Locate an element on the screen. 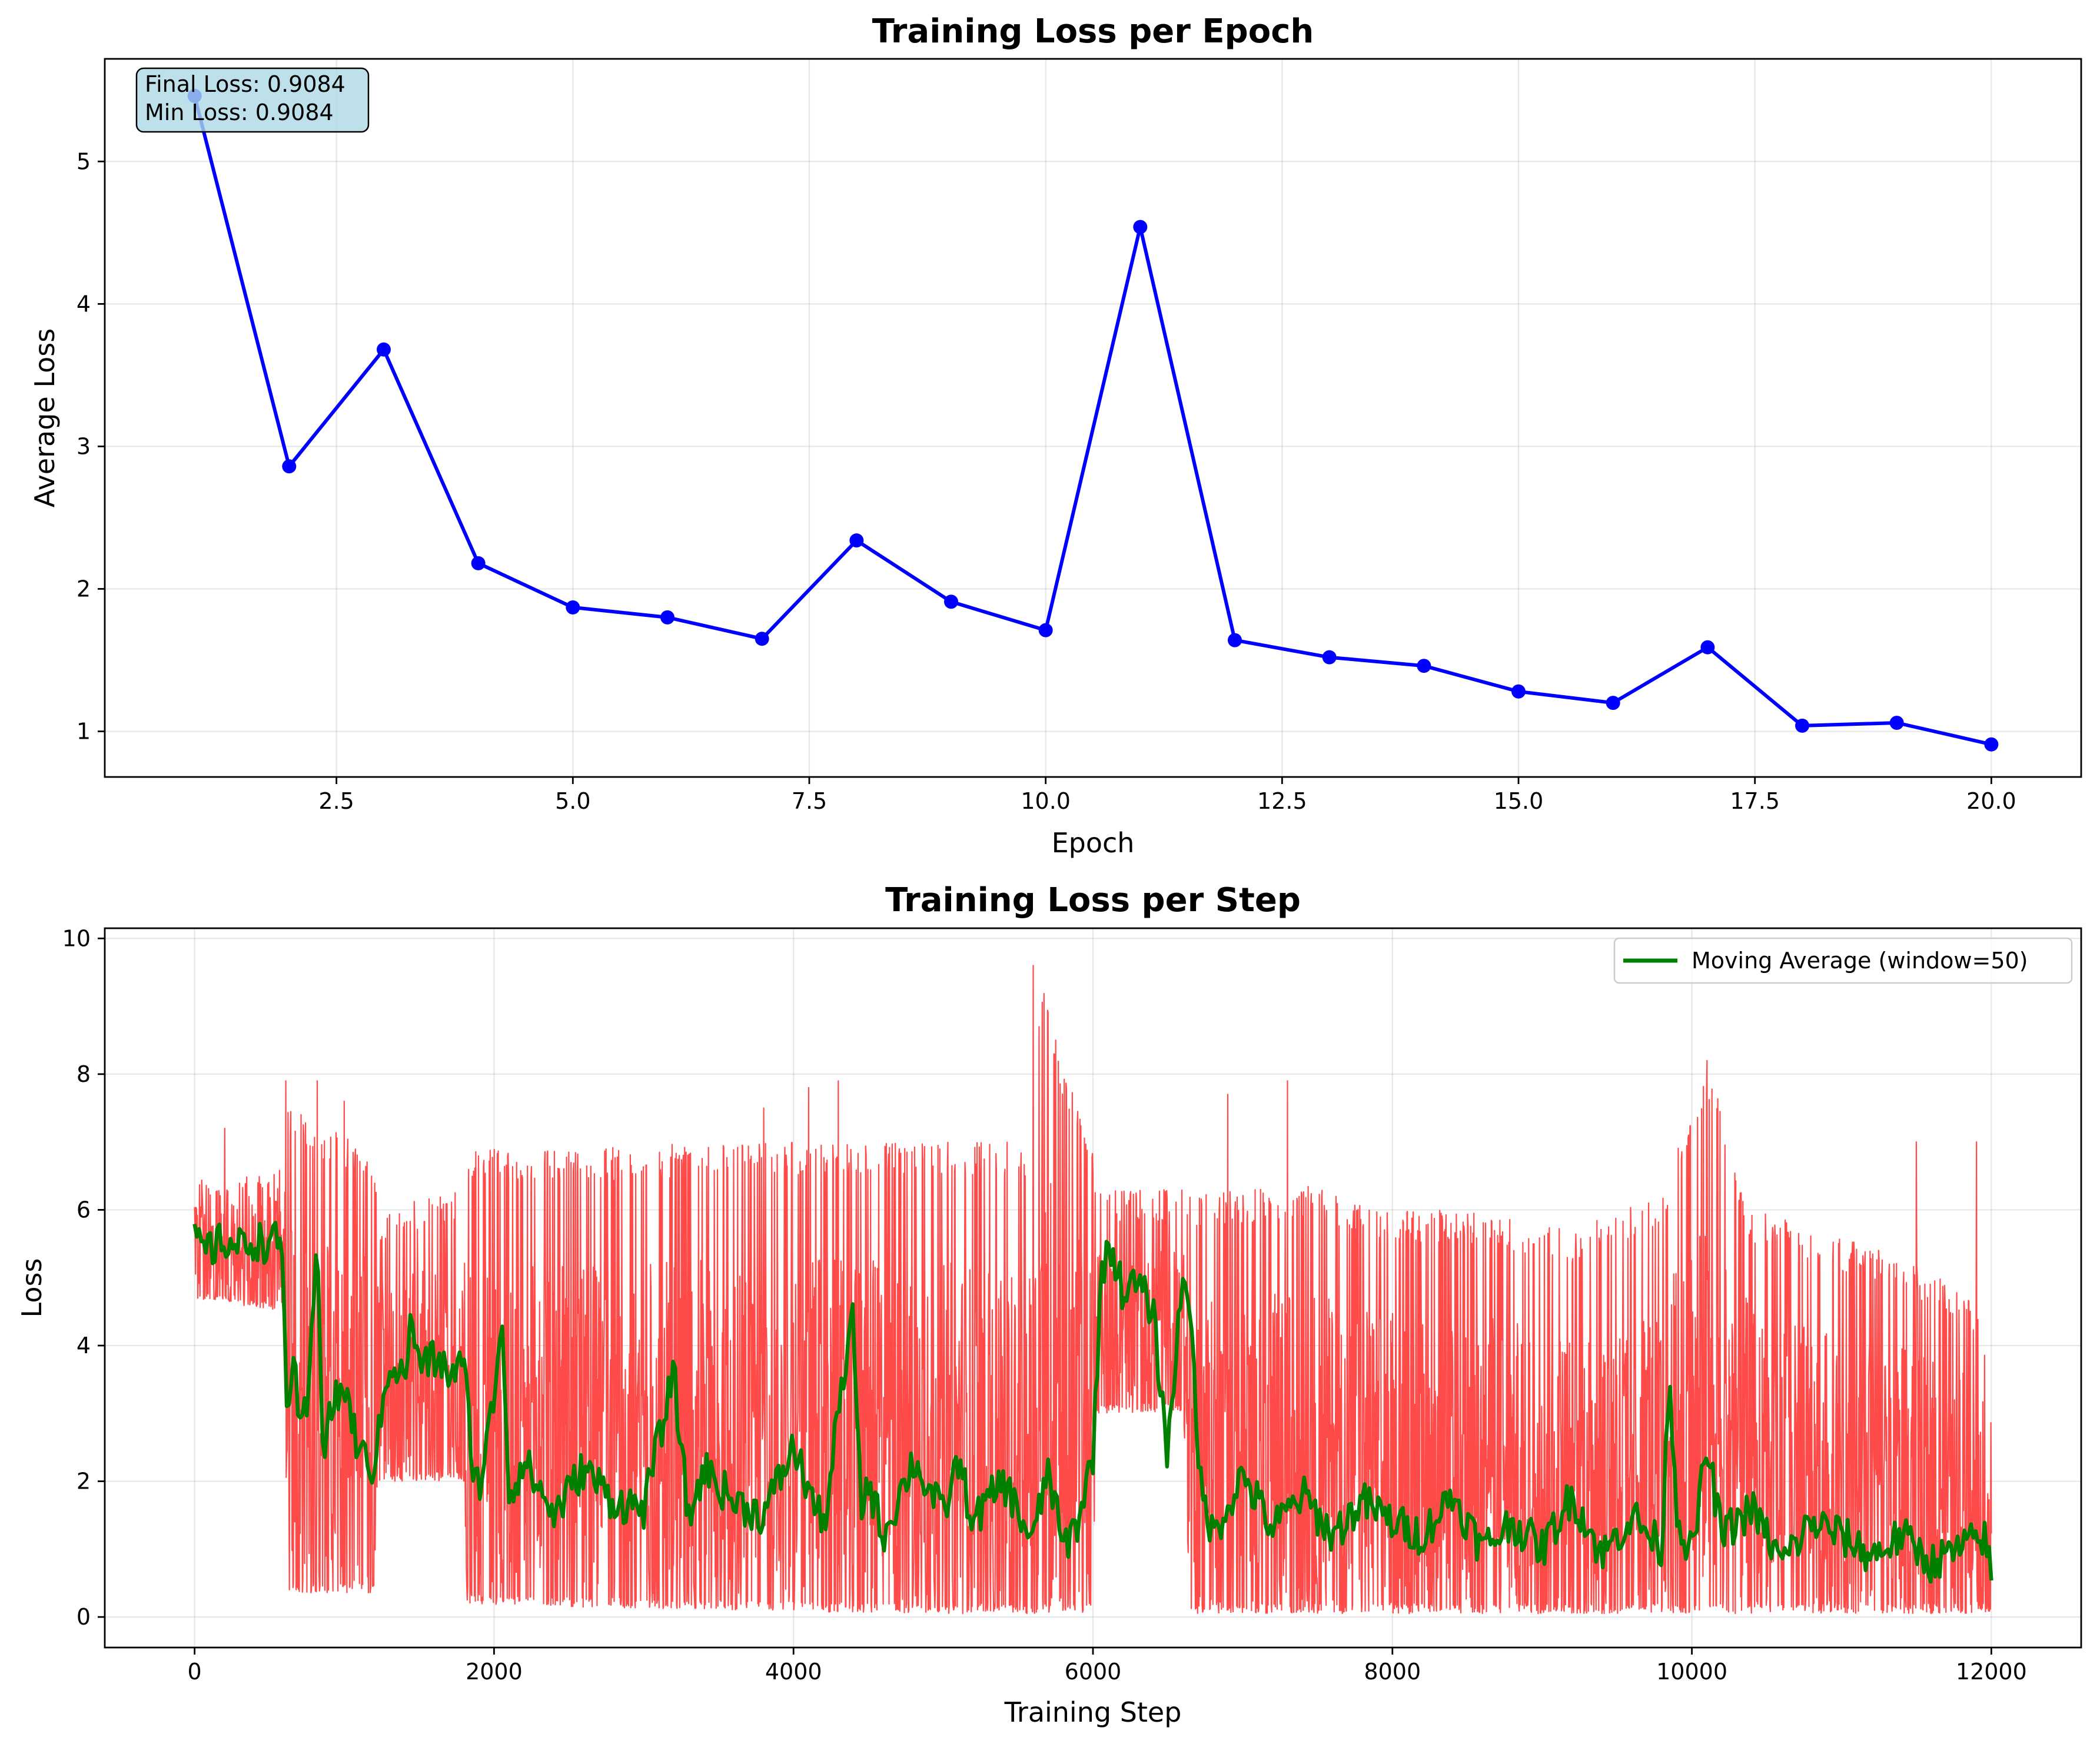  step-y-tick-label: 10 is located at coordinates (76, 938).